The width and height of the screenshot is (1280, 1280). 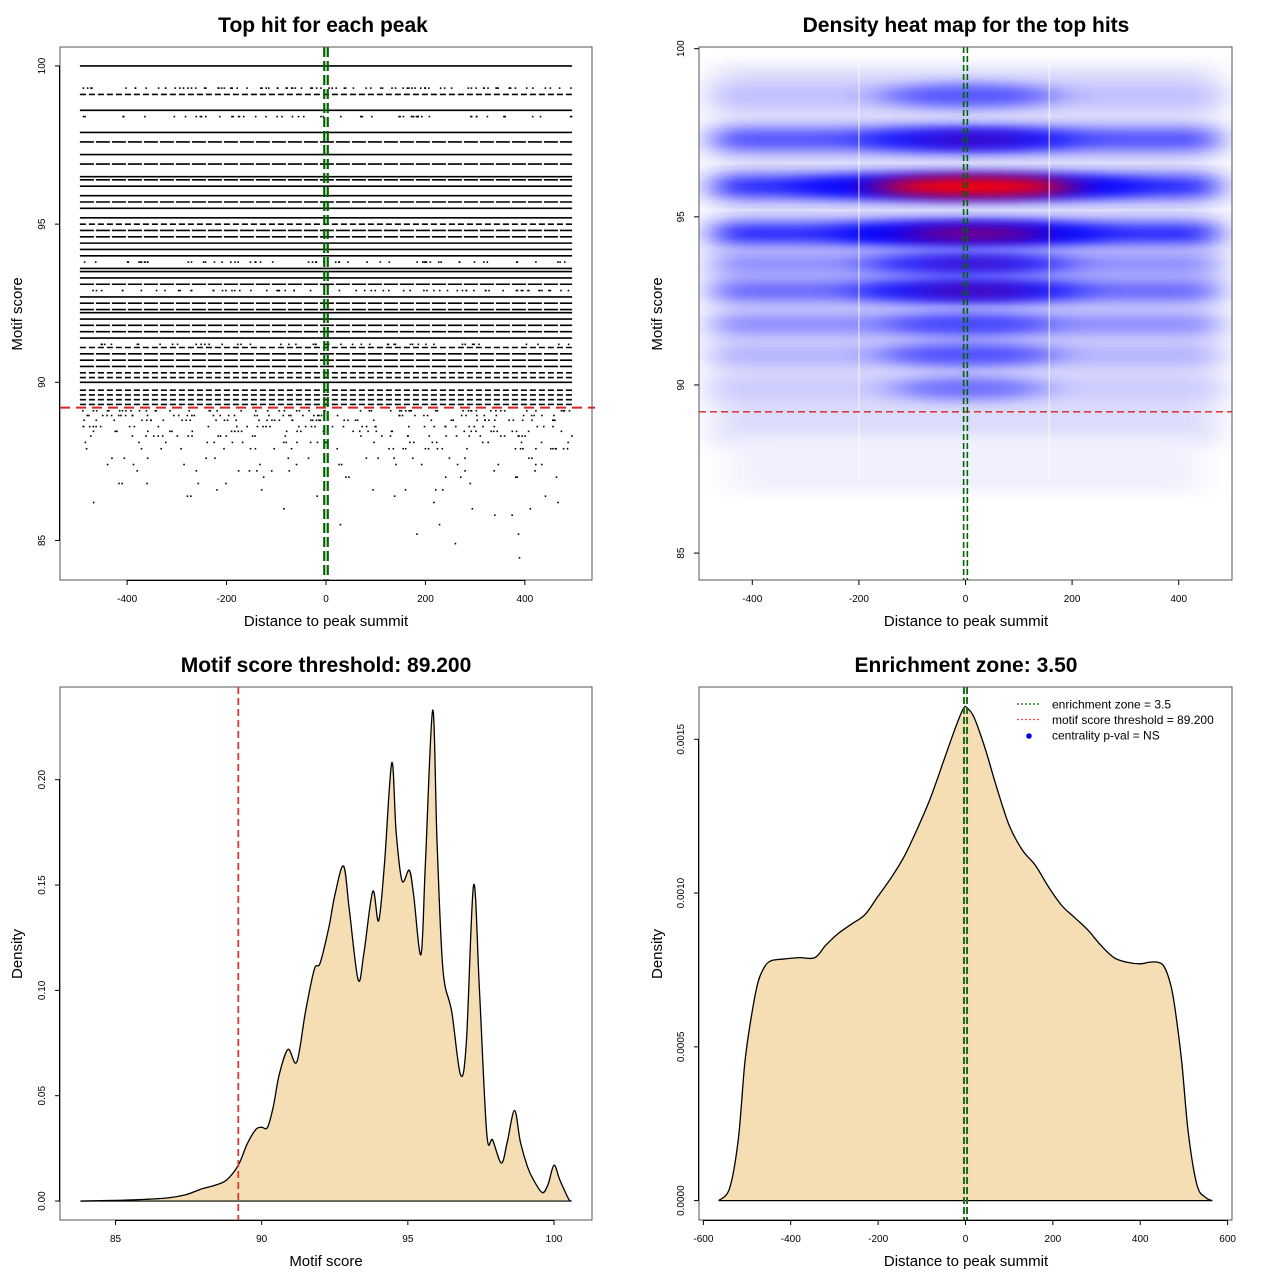 I want to click on x-tick-label: 85, so click(x=116, y=1239).